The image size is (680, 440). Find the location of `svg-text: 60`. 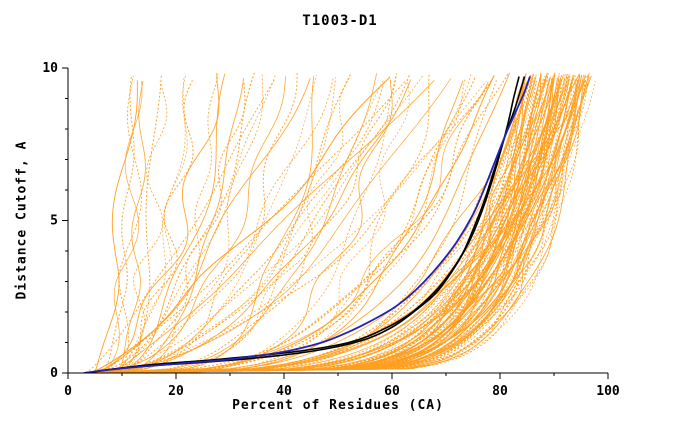

svg-text: 60 is located at coordinates (392, 391).